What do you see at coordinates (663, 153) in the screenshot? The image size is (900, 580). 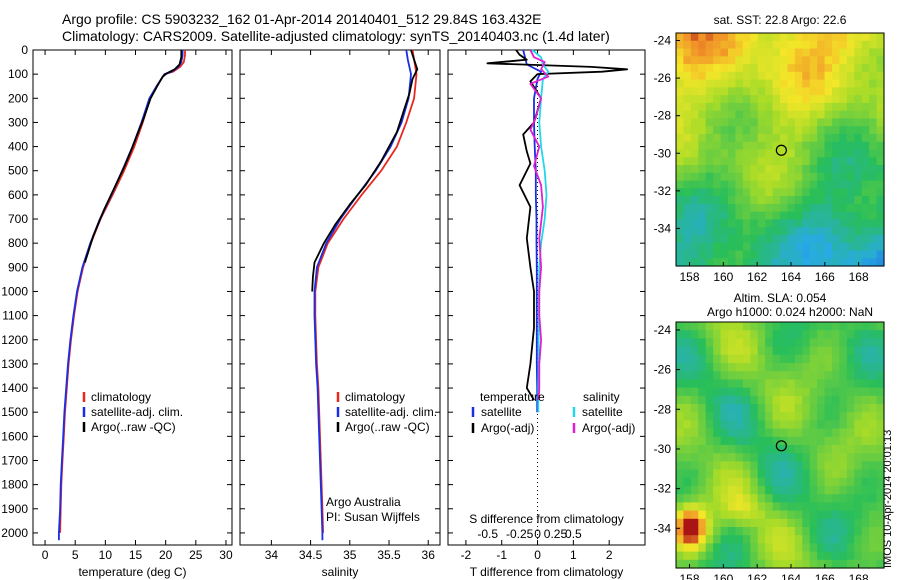 I see `sst_map-ytick-label: -30` at bounding box center [663, 153].